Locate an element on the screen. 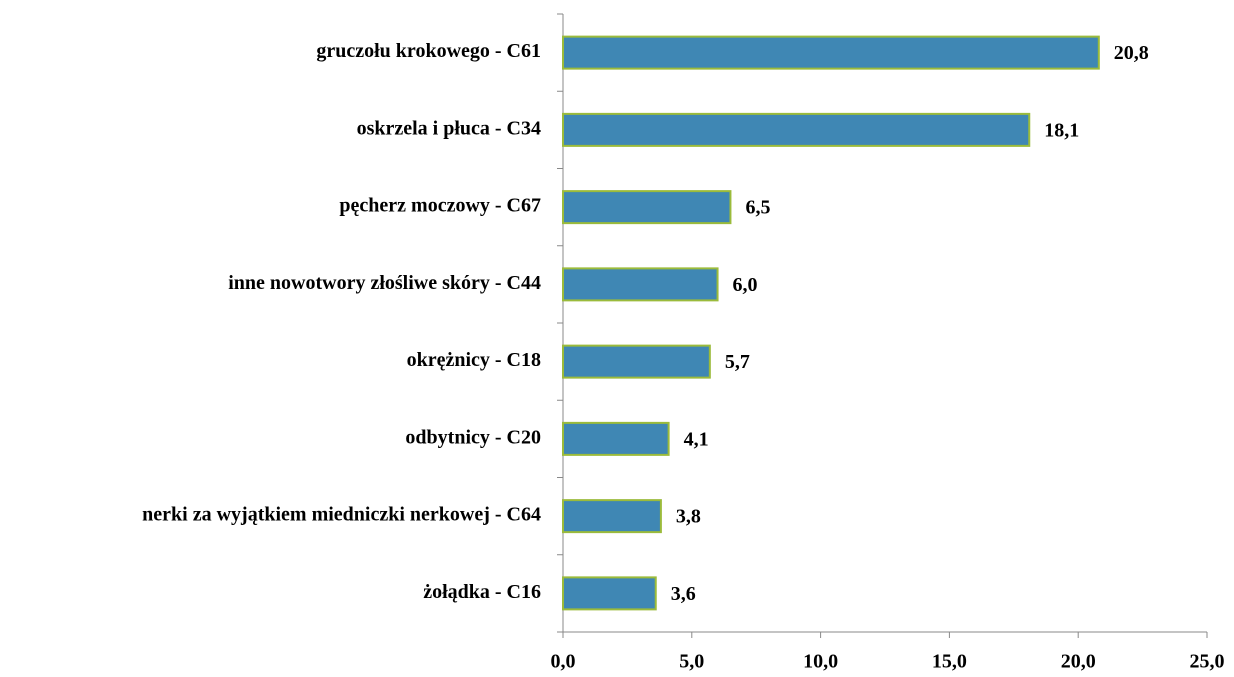 This screenshot has height=677, width=1234. data-label: 4,1 is located at coordinates (696, 439).